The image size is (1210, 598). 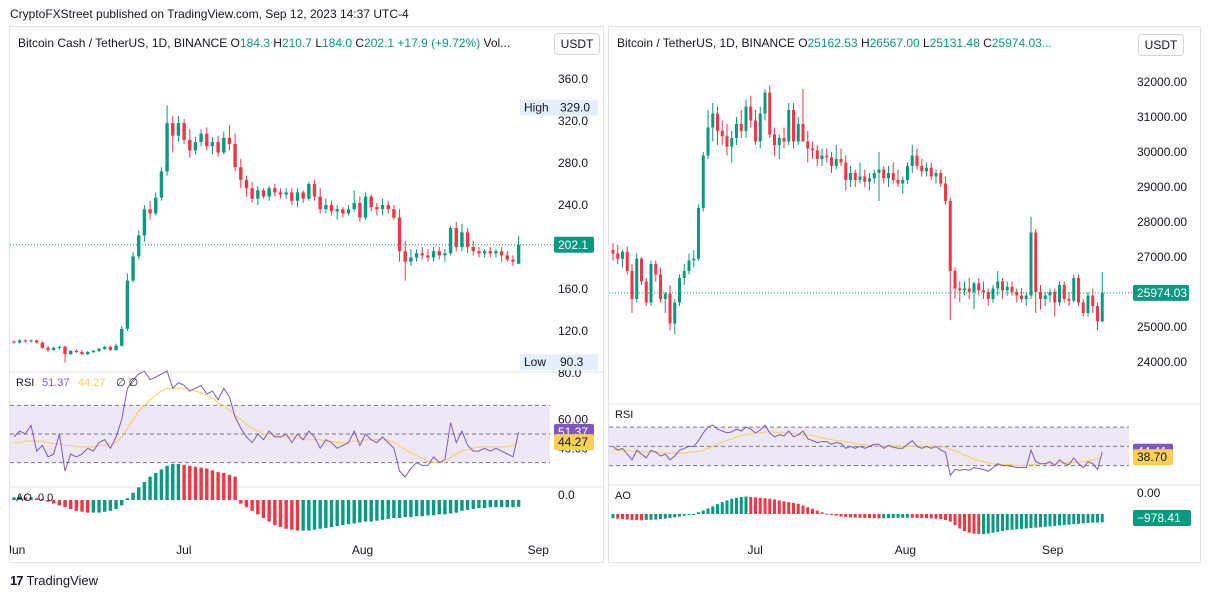 What do you see at coordinates (1153, 457) in the screenshot?
I see `rsi-ma-value-label-bg` at bounding box center [1153, 457].